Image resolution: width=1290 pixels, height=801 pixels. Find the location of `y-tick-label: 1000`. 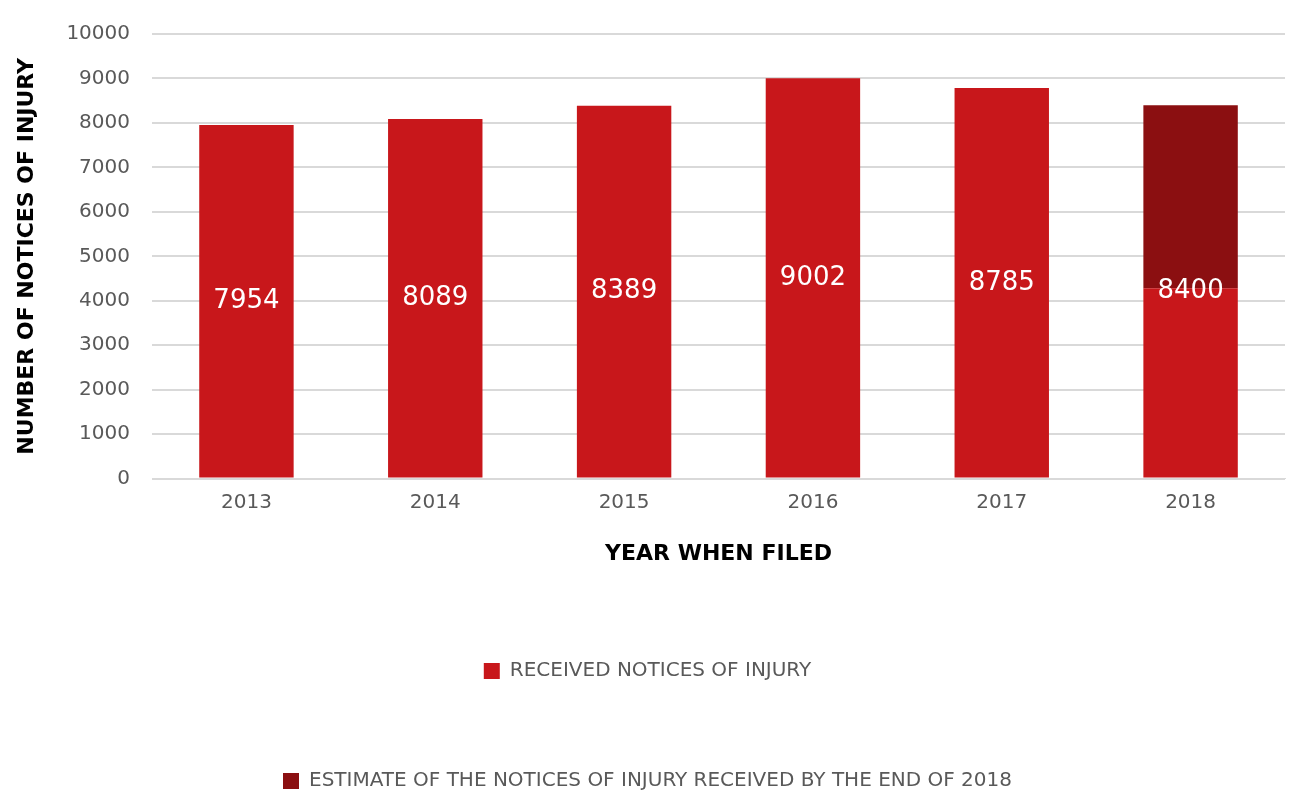

y-tick-label: 1000 is located at coordinates (105, 432).